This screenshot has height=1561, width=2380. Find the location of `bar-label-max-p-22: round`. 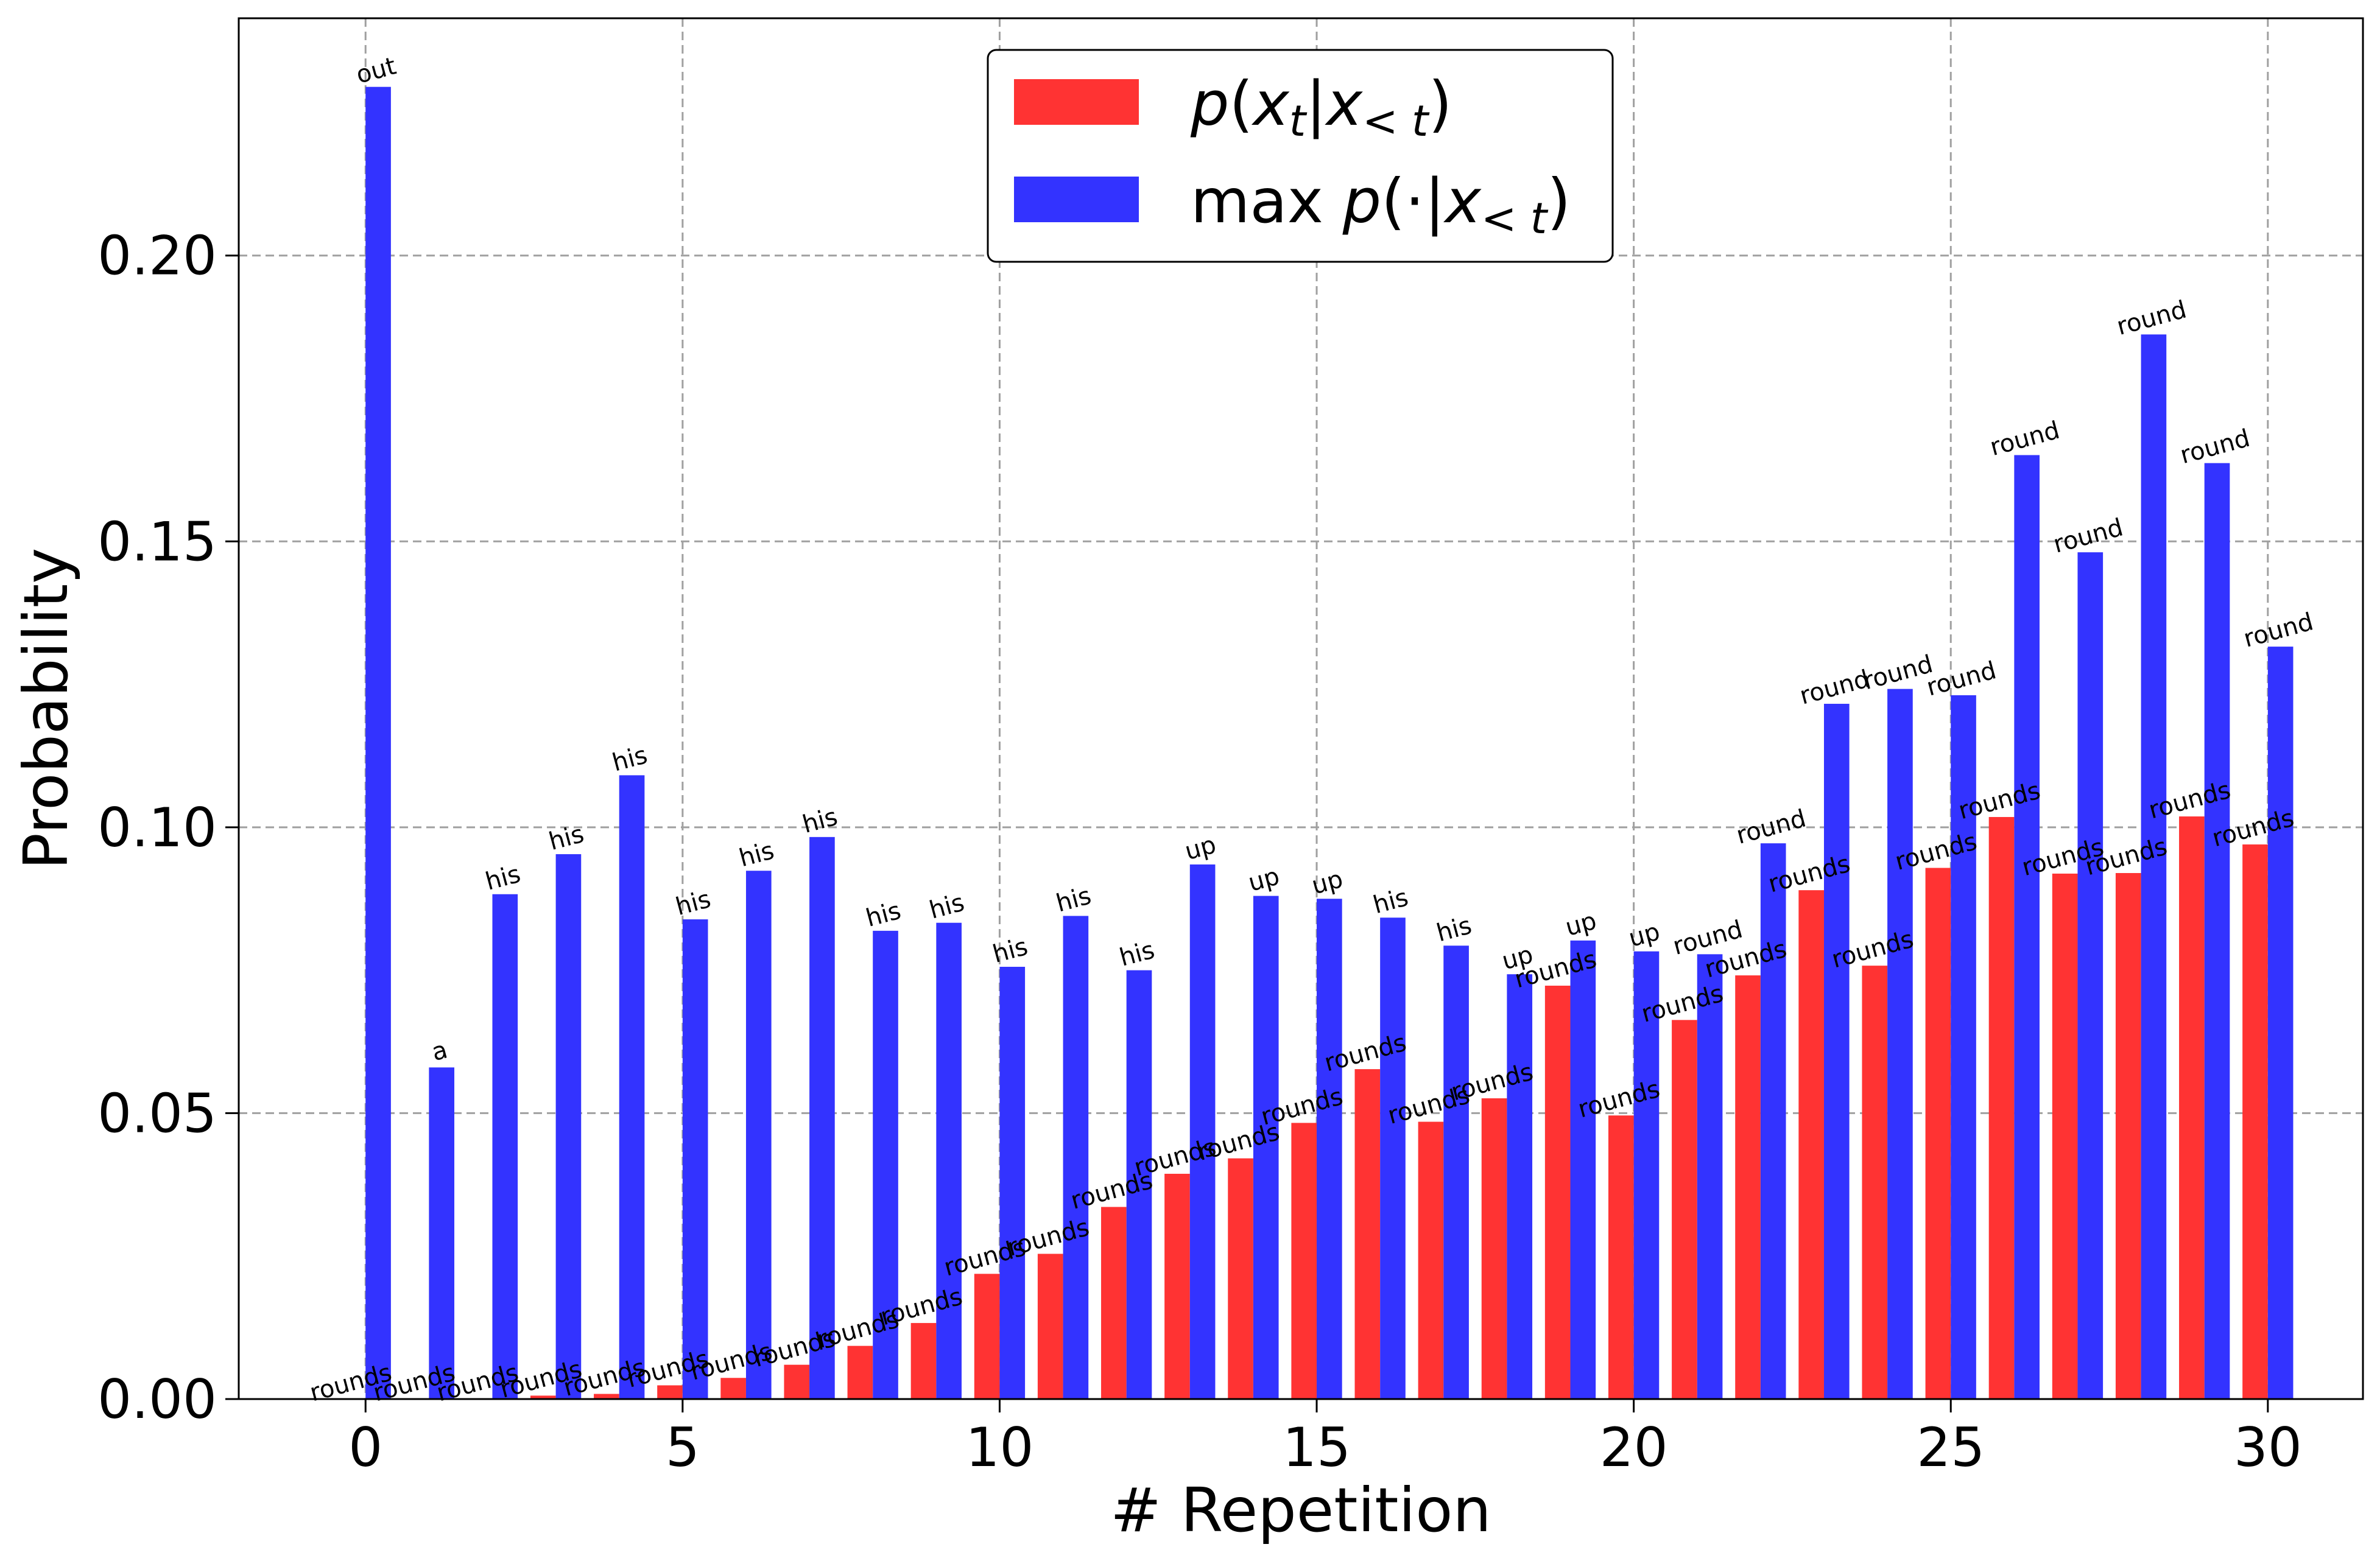

bar-label-max-p-22: round is located at coordinates (1771, 826).